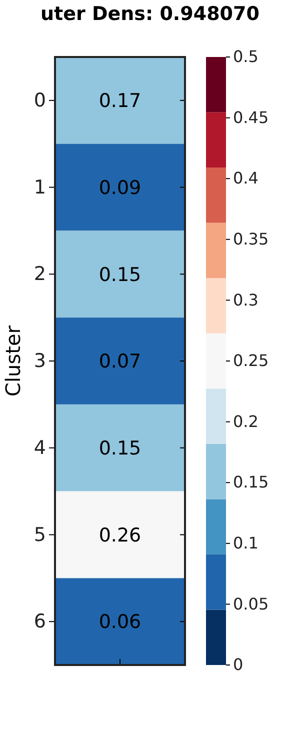 This screenshot has height=750, width=300. Describe the element at coordinates (245, 178) in the screenshot. I see `color-bar-label: 0.4` at that location.